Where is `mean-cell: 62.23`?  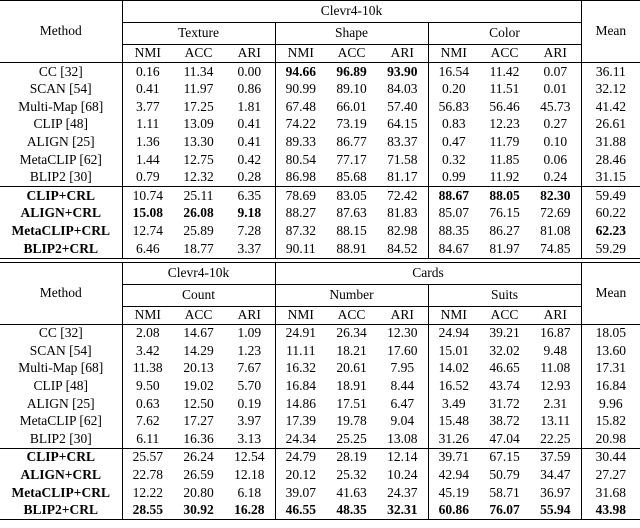
mean-cell: 62.23 is located at coordinates (610, 231).